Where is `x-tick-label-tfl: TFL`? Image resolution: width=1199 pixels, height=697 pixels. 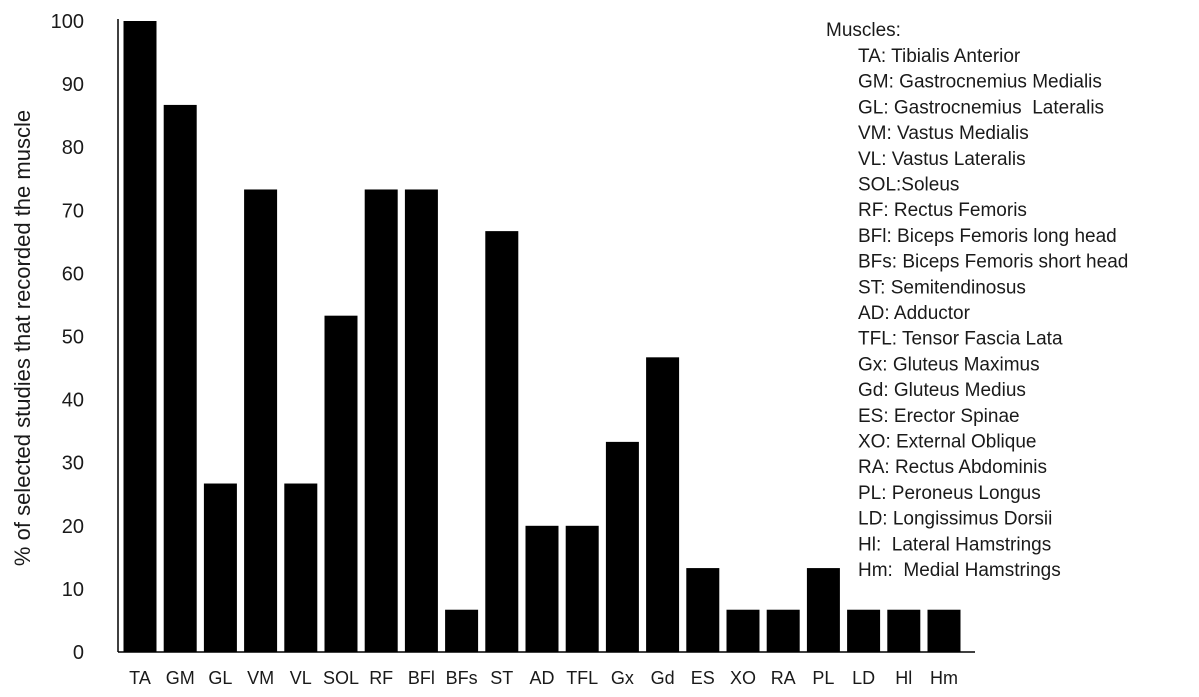 x-tick-label-tfl: TFL is located at coordinates (582, 678).